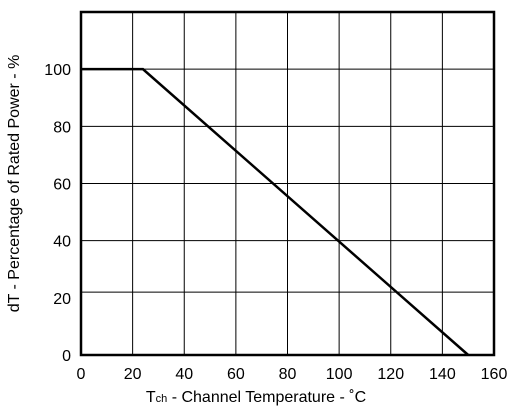  I want to click on y-tick-label: 60, so click(62, 185).